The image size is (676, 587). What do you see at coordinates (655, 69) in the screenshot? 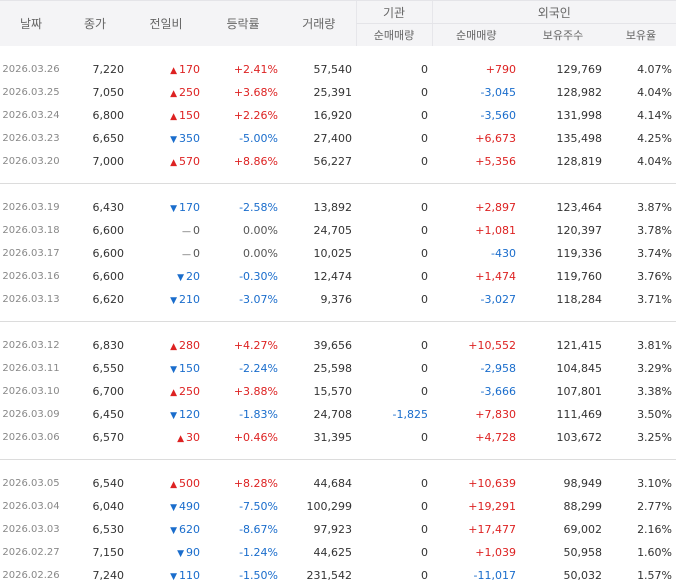
I see `hold-rate-cell: 4.07%` at bounding box center [655, 69].